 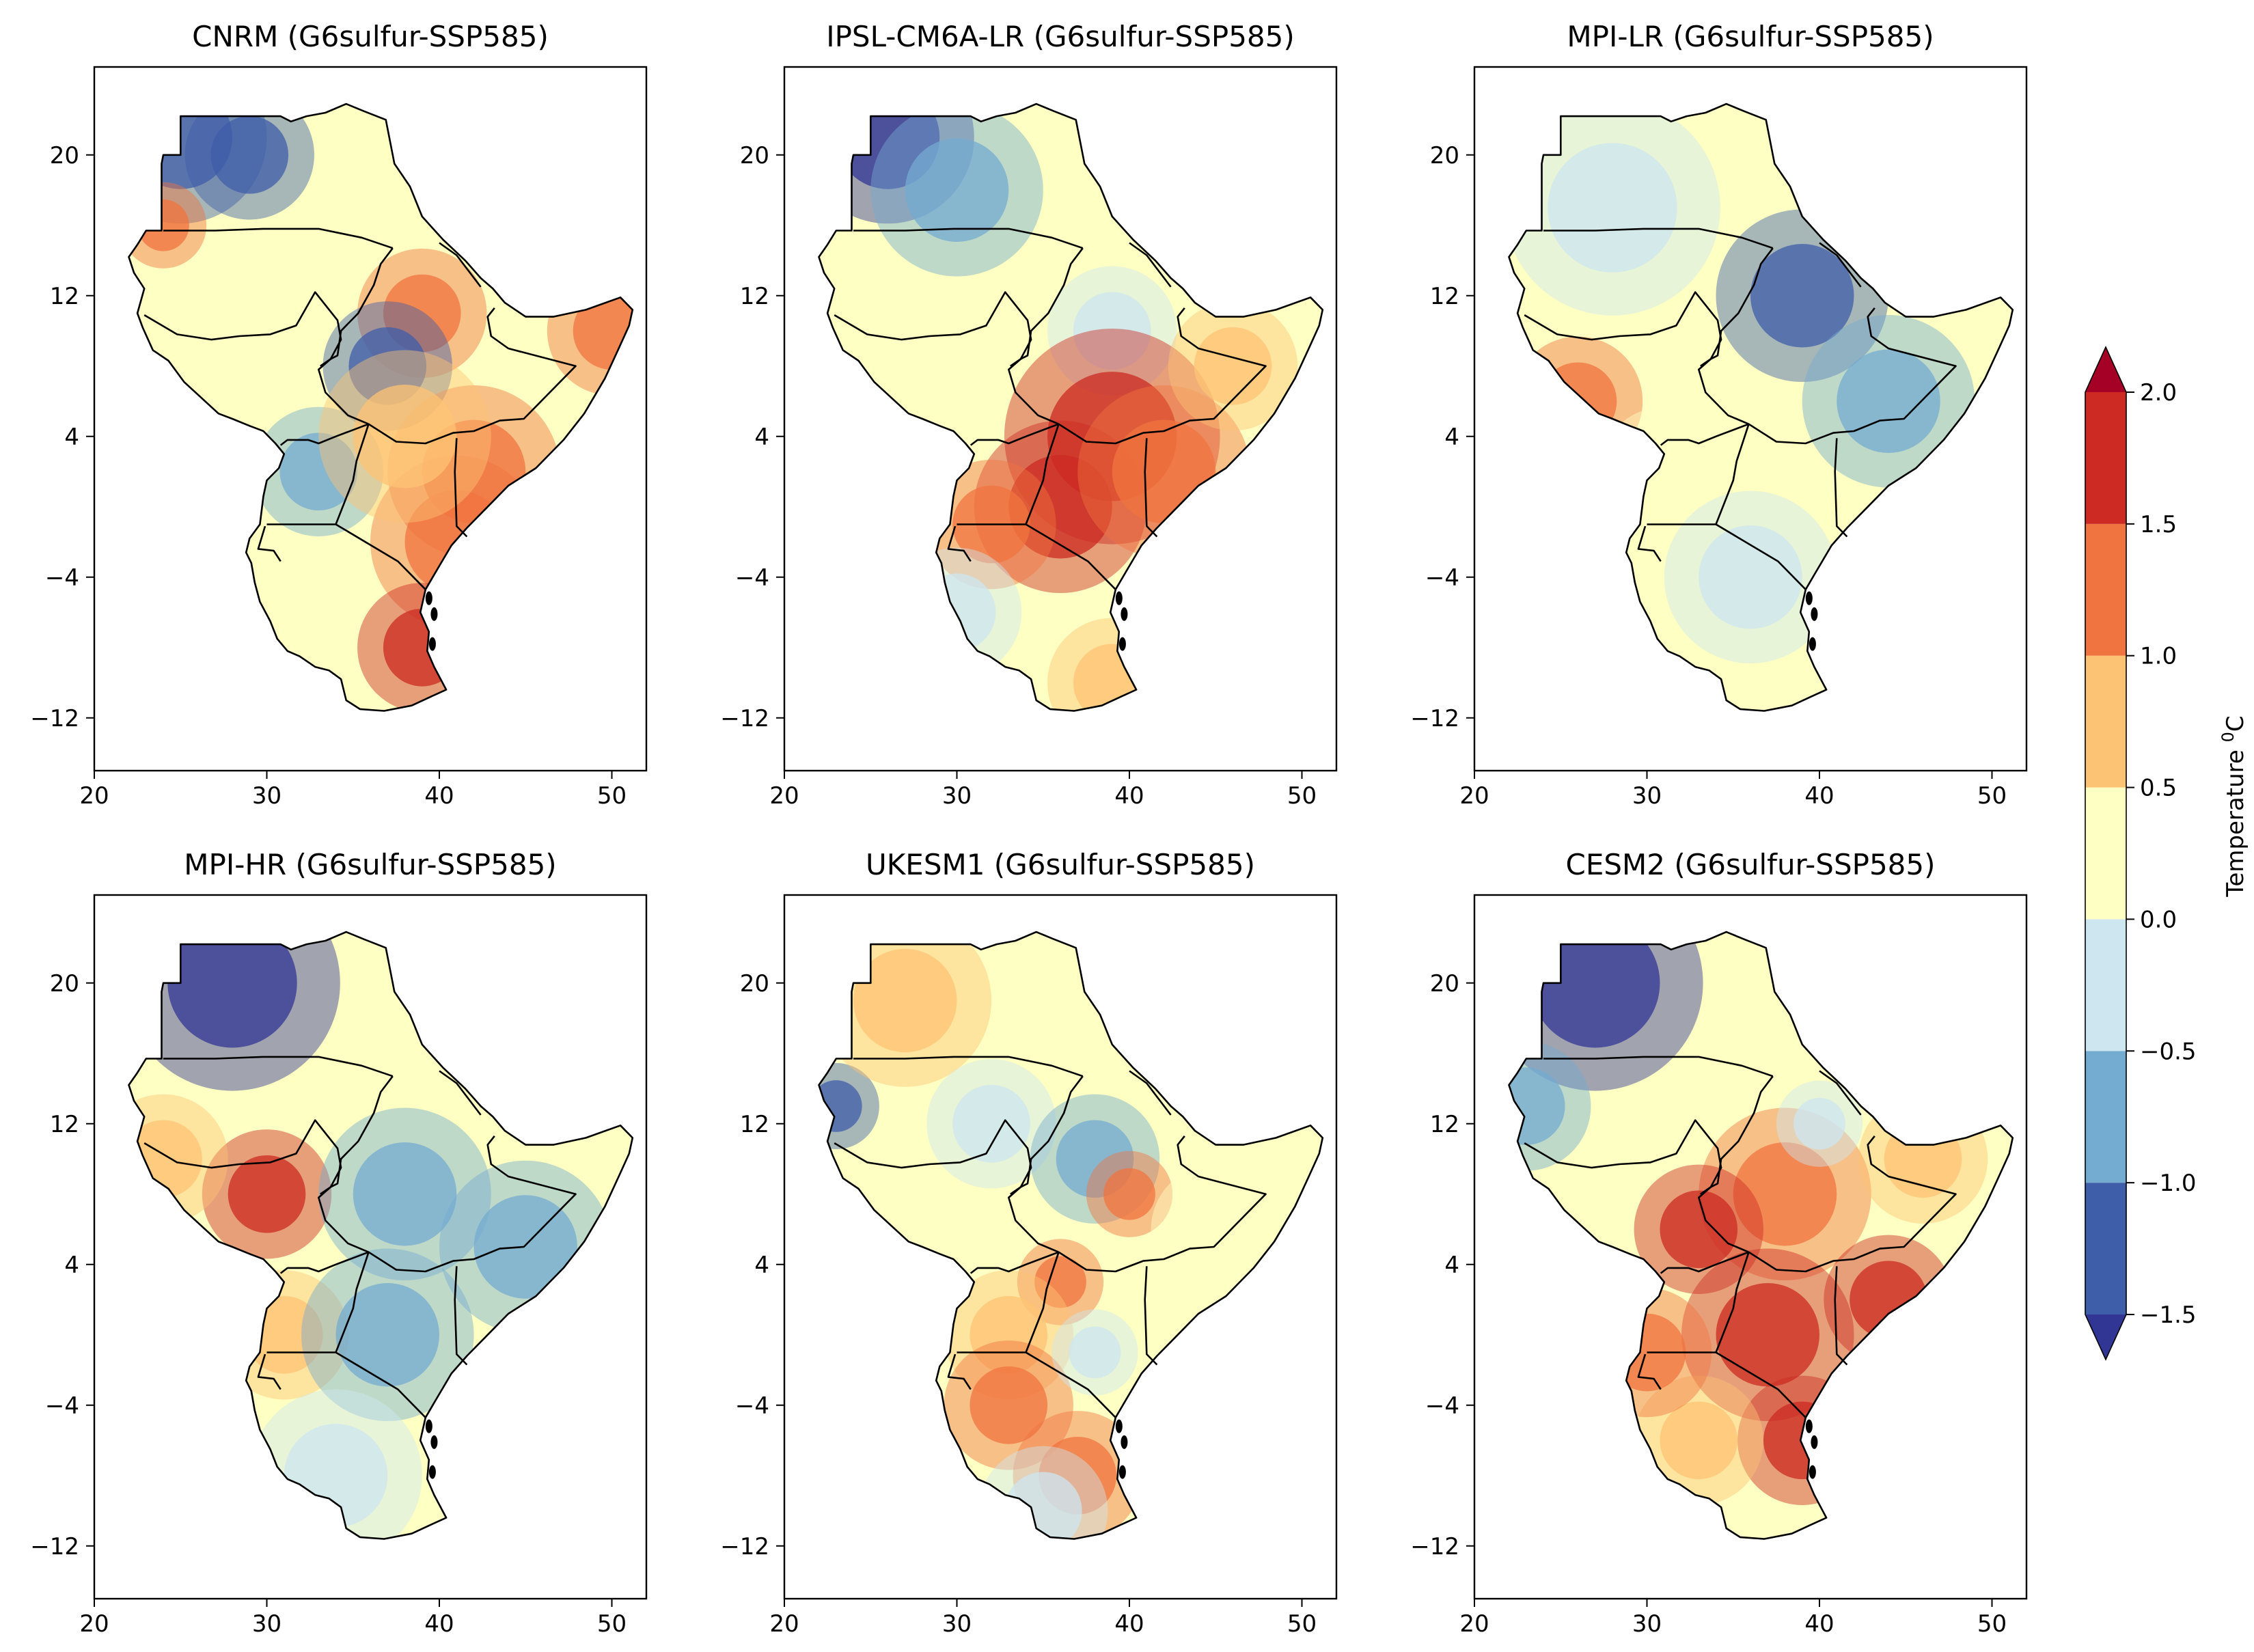 I want to click on colorbar-tick-label: 2.0, so click(x=2158, y=393).